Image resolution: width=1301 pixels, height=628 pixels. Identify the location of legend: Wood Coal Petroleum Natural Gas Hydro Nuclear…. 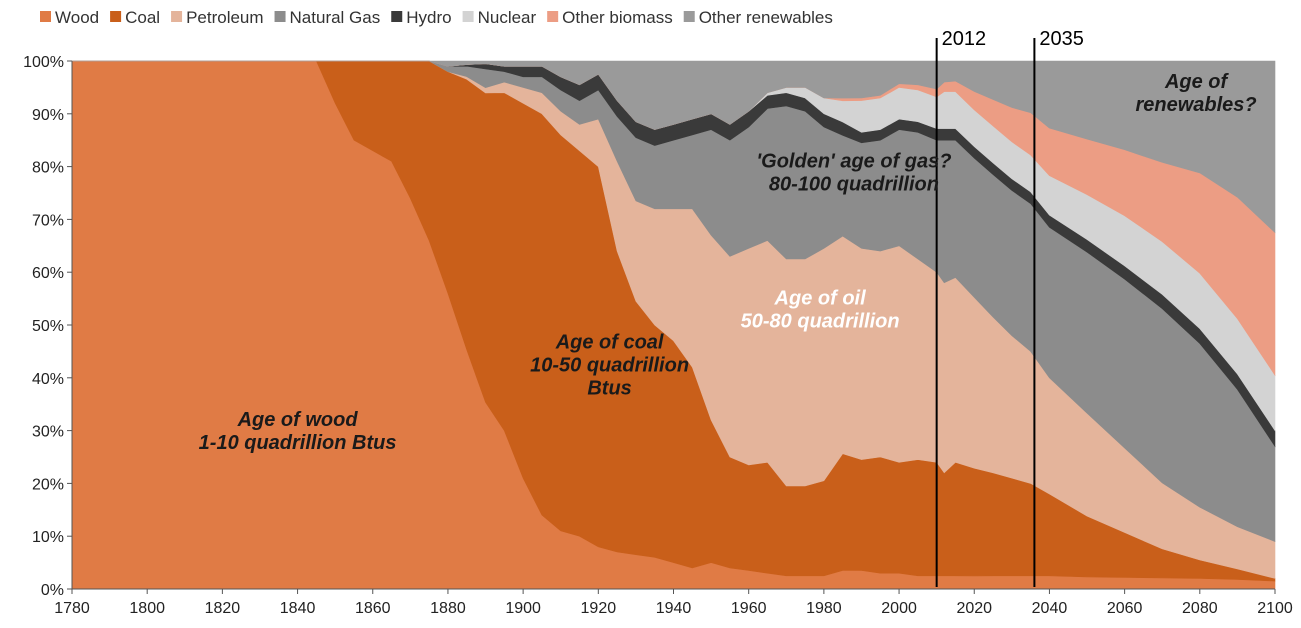
(436, 17).